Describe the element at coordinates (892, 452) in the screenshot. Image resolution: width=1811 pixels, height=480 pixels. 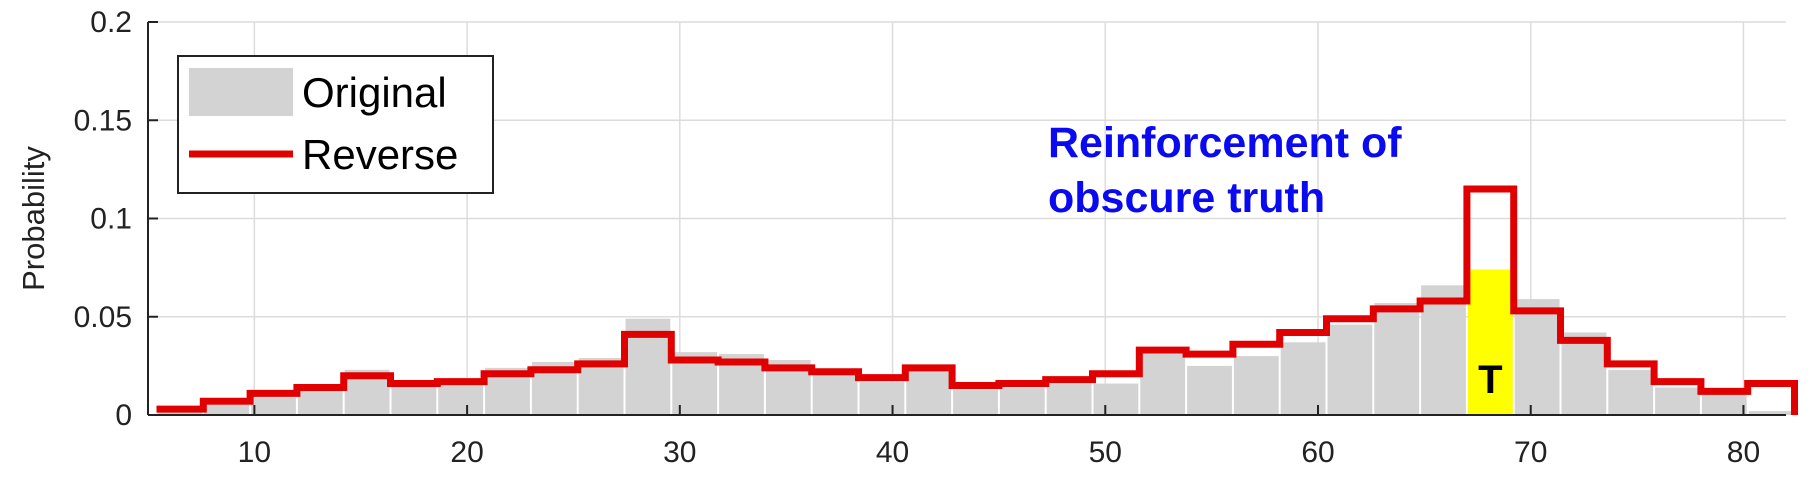
I see `x-tick-label: 40` at that location.